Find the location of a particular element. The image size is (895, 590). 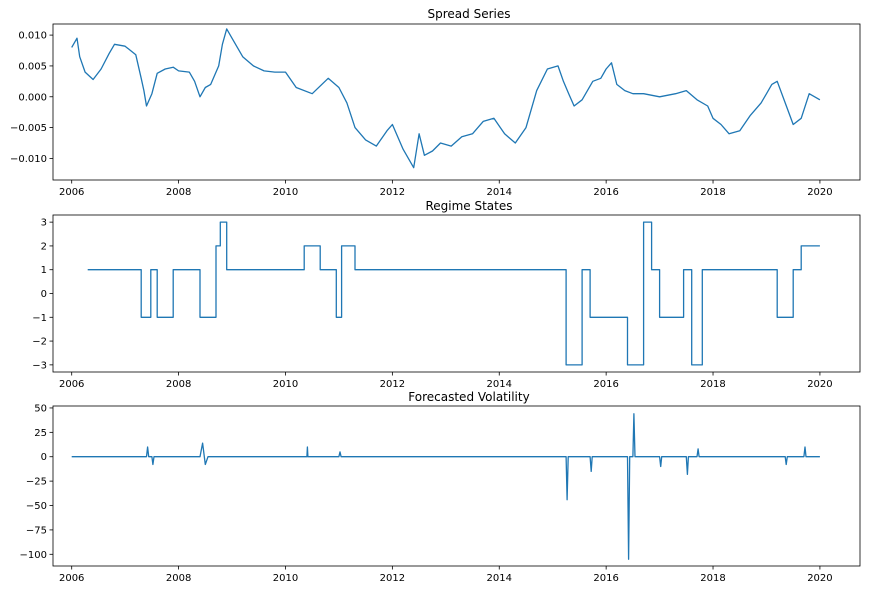

forecasted-volatility-ytick-label: 50 is located at coordinates (40, 408).